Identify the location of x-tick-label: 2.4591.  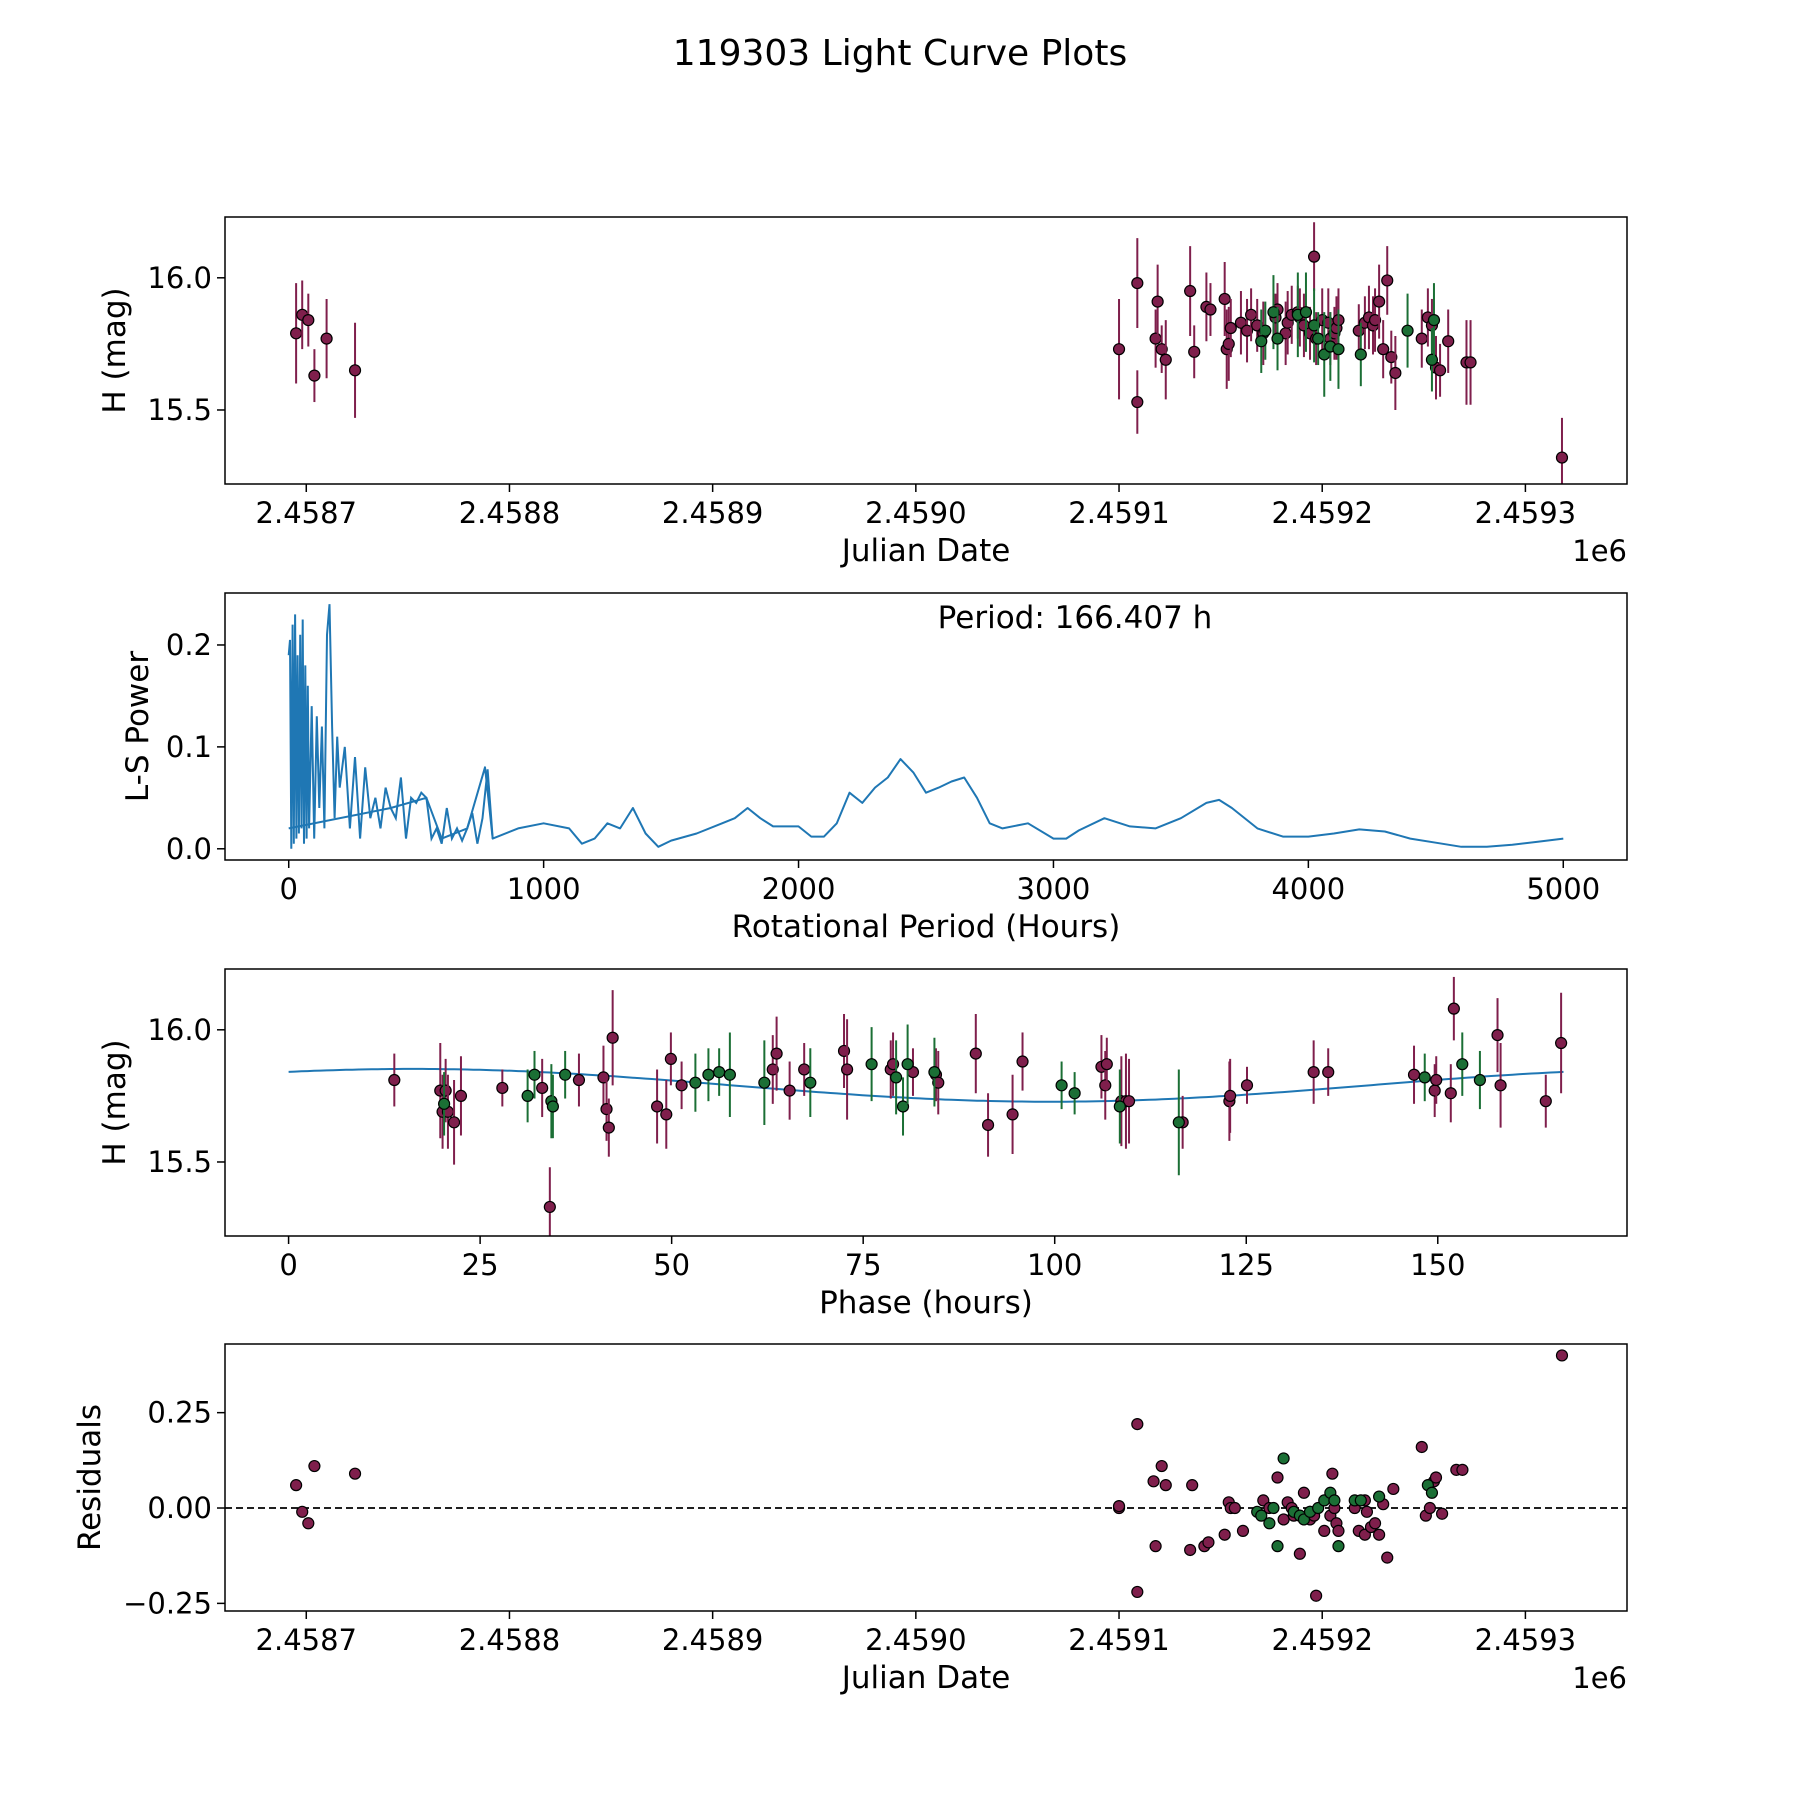
(1118, 513).